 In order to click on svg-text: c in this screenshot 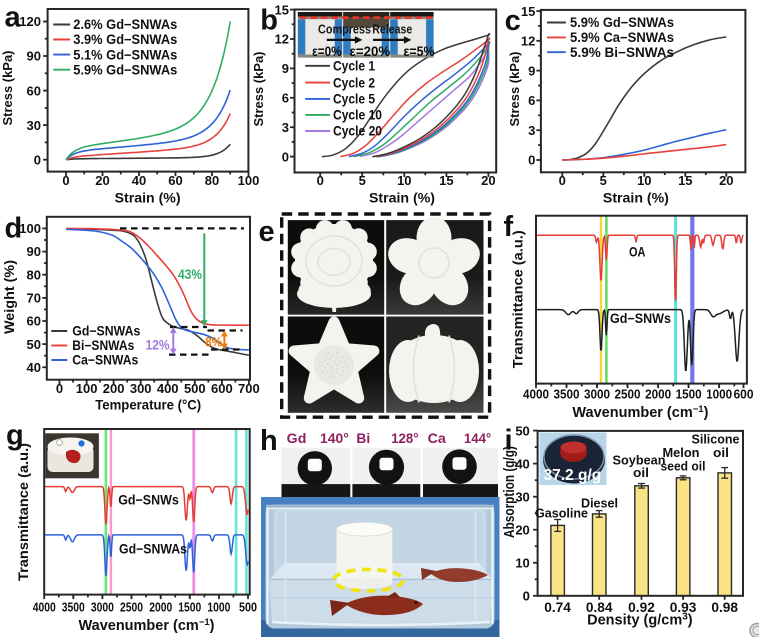, I will do `click(513, 21)`.